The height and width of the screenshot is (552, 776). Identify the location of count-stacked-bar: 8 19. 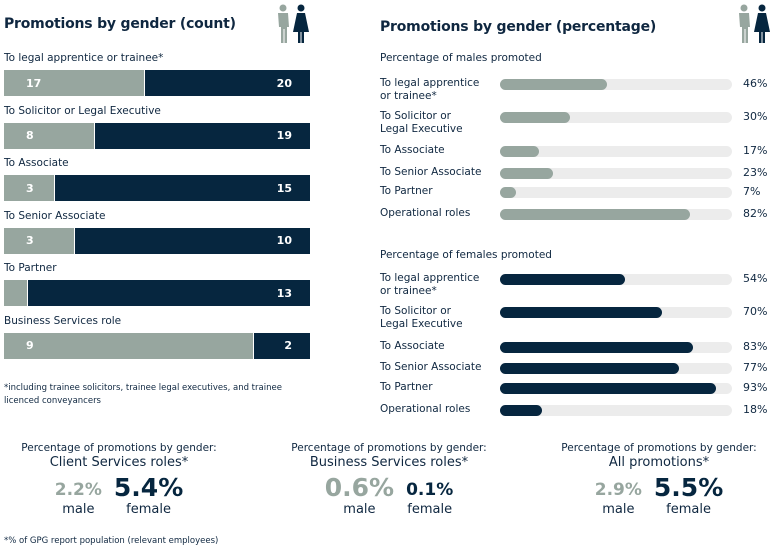
(157, 135).